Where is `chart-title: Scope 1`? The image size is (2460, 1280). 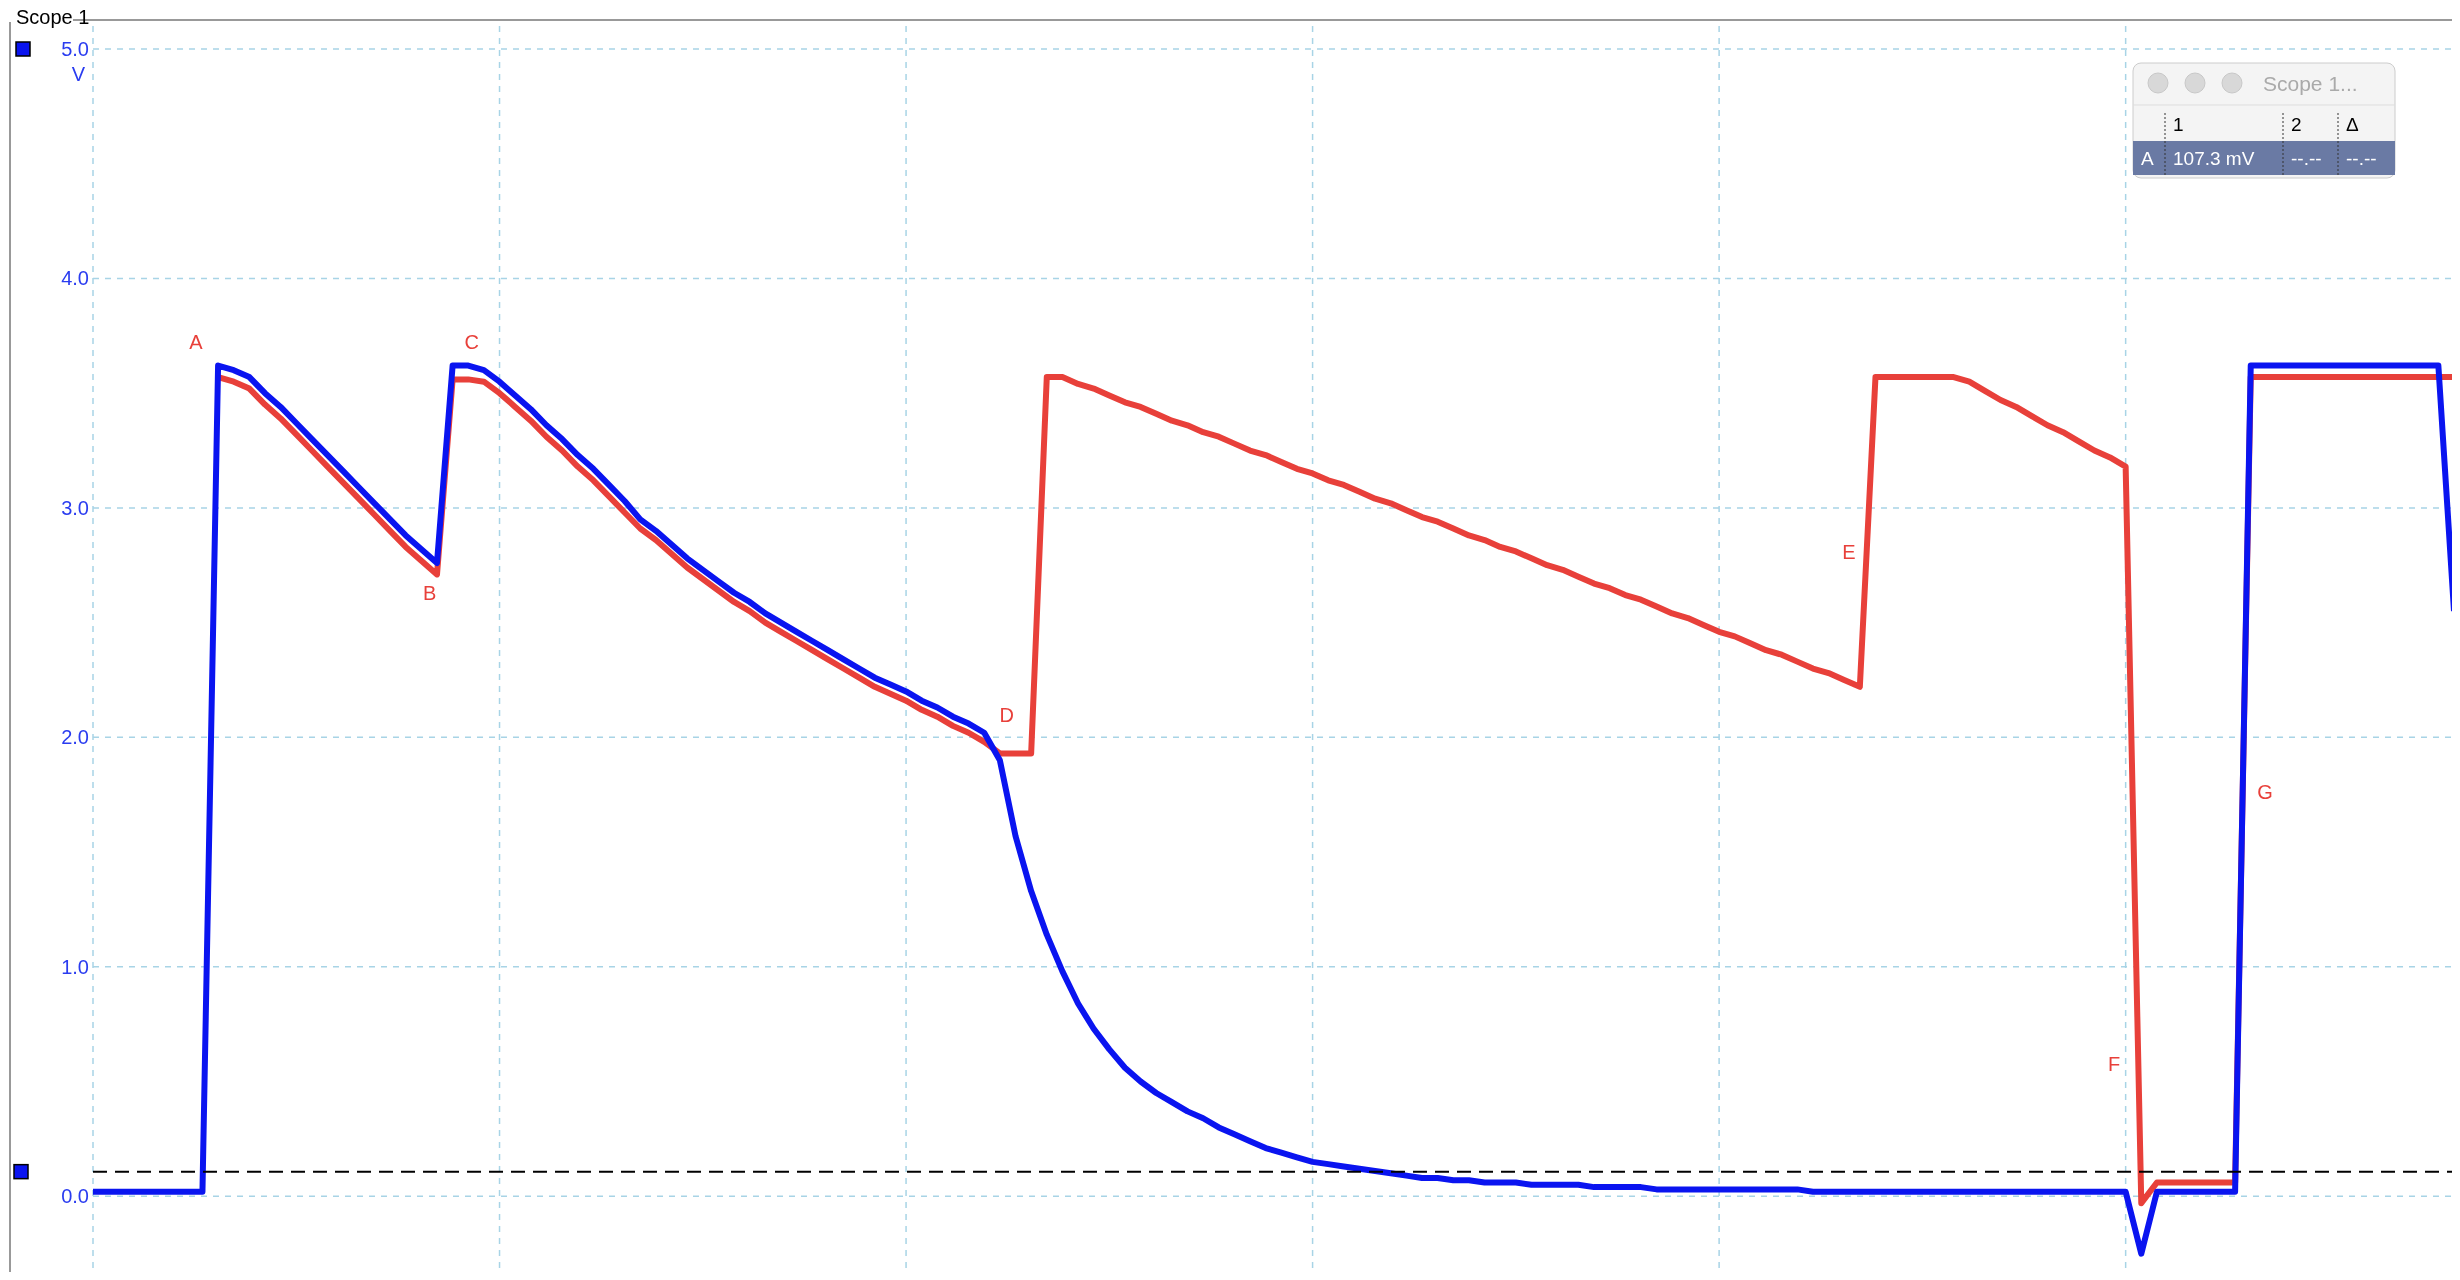
chart-title: Scope 1 is located at coordinates (53, 17).